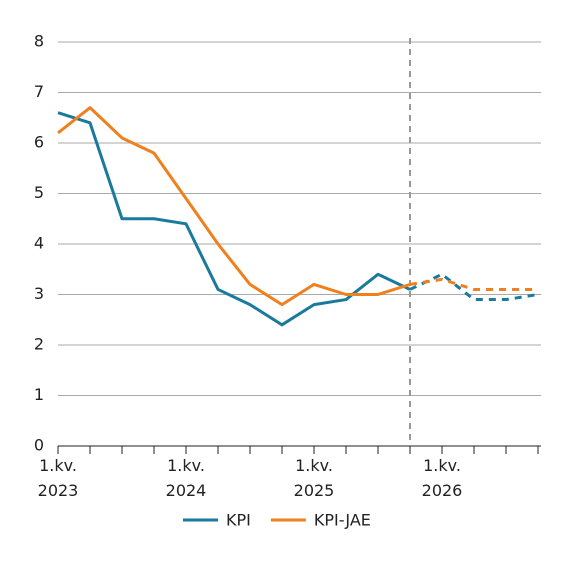 This screenshot has width=575, height=568. What do you see at coordinates (39, 243) in the screenshot?
I see `y-tick-label: 4` at bounding box center [39, 243].